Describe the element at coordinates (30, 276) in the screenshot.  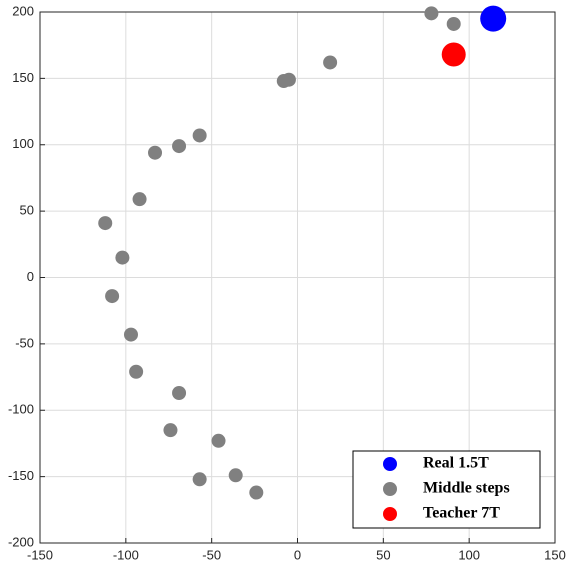
I see `y-tick-label: 0` at that location.